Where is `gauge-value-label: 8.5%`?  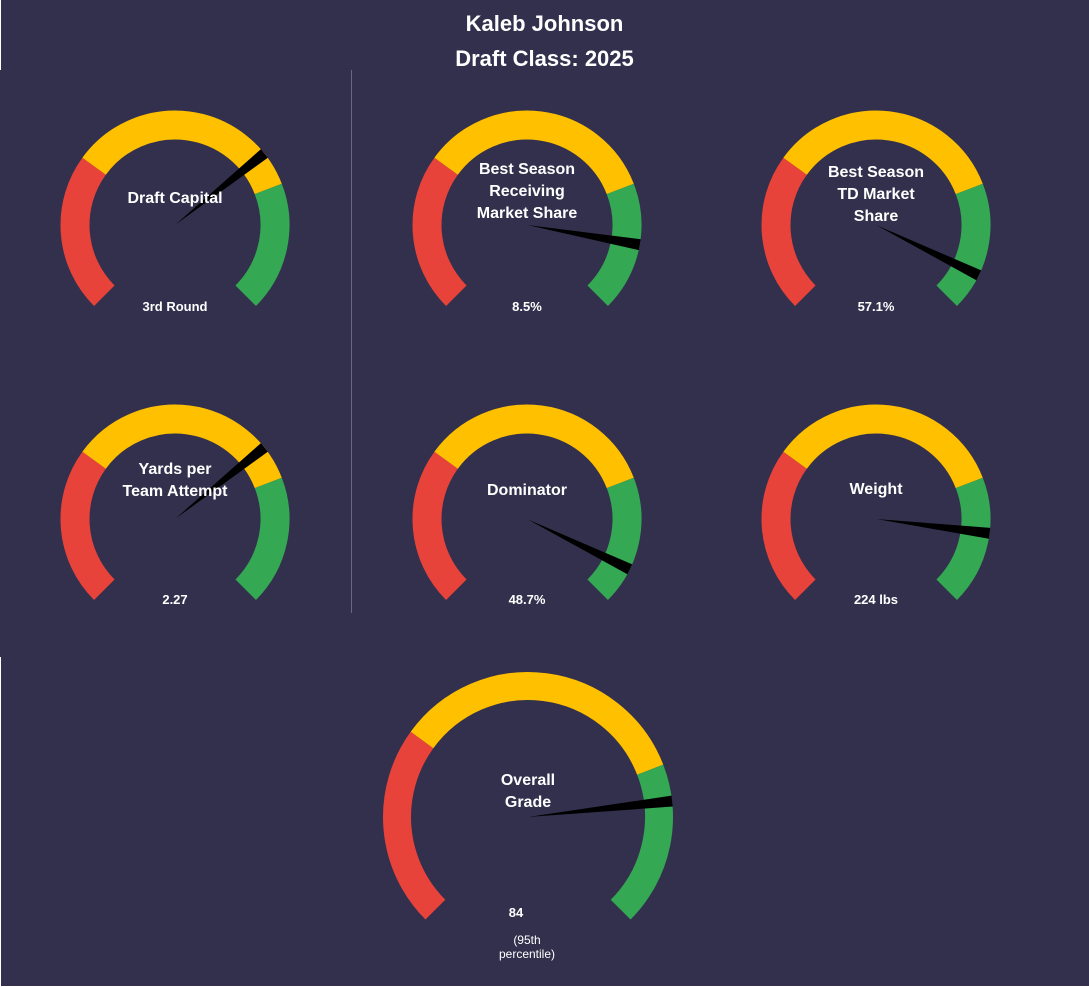
gauge-value-label: 8.5% is located at coordinates (527, 306).